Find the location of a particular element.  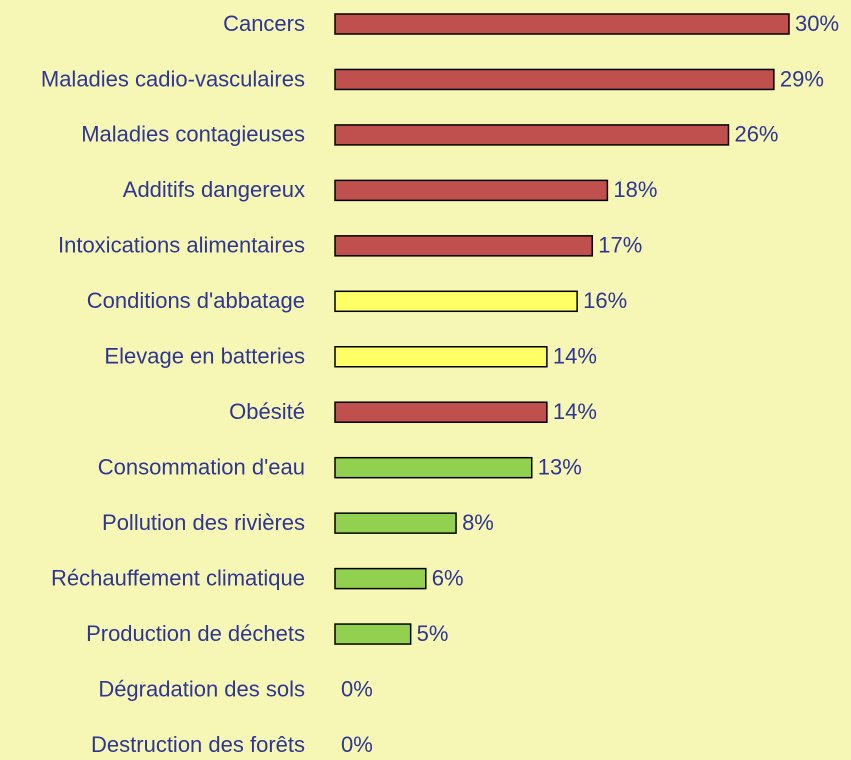

category-label: Dégradation des sols is located at coordinates (201, 688).